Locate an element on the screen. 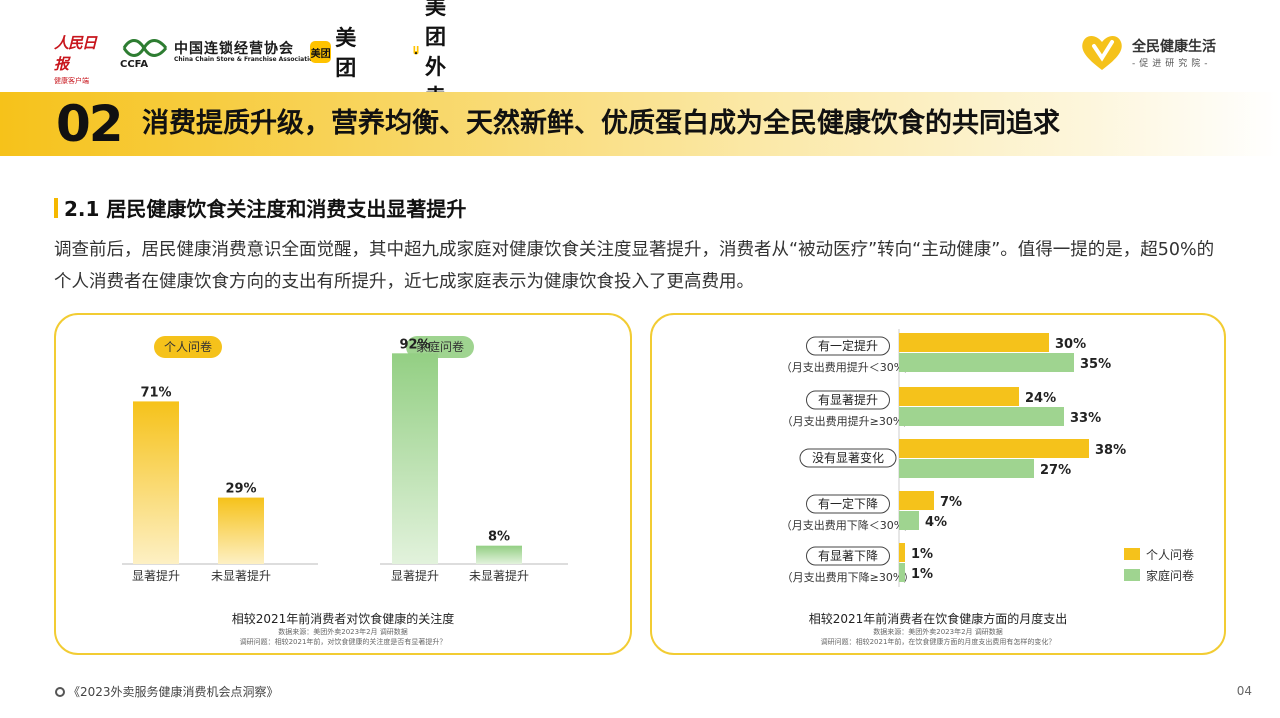  attention-chart-question: 调研问题：相较2021年前，对饮食健康的关注度是否有显著提升？ is located at coordinates (343, 642).